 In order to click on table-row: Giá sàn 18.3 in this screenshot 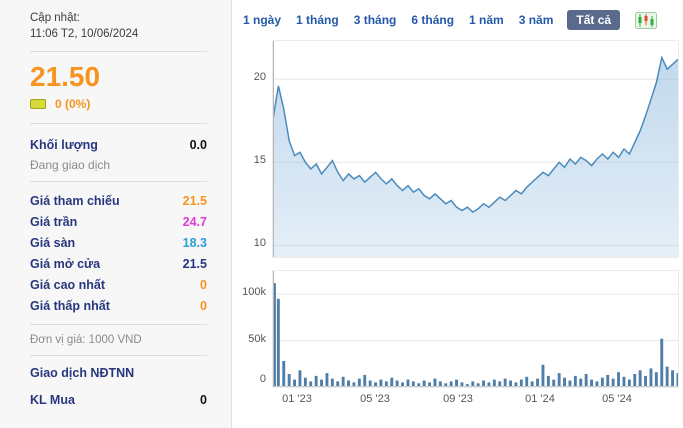, I will do `click(118, 242)`.